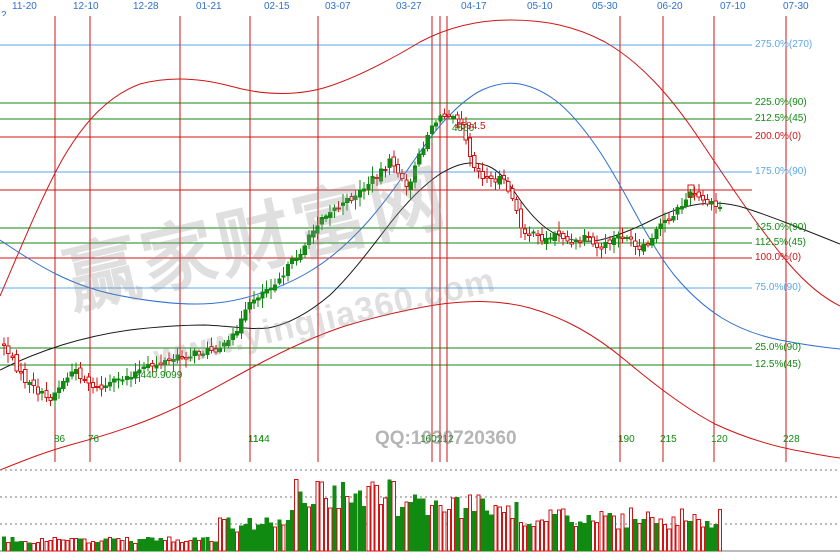 This screenshot has height=555, width=840. What do you see at coordinates (159, 375) in the screenshot?
I see `price-annotation: 2440.9099` at bounding box center [159, 375].